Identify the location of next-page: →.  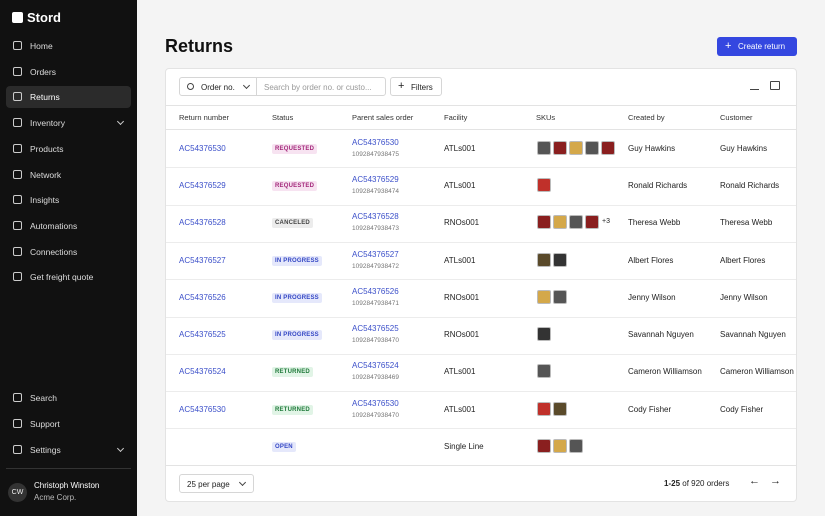
(775, 481).